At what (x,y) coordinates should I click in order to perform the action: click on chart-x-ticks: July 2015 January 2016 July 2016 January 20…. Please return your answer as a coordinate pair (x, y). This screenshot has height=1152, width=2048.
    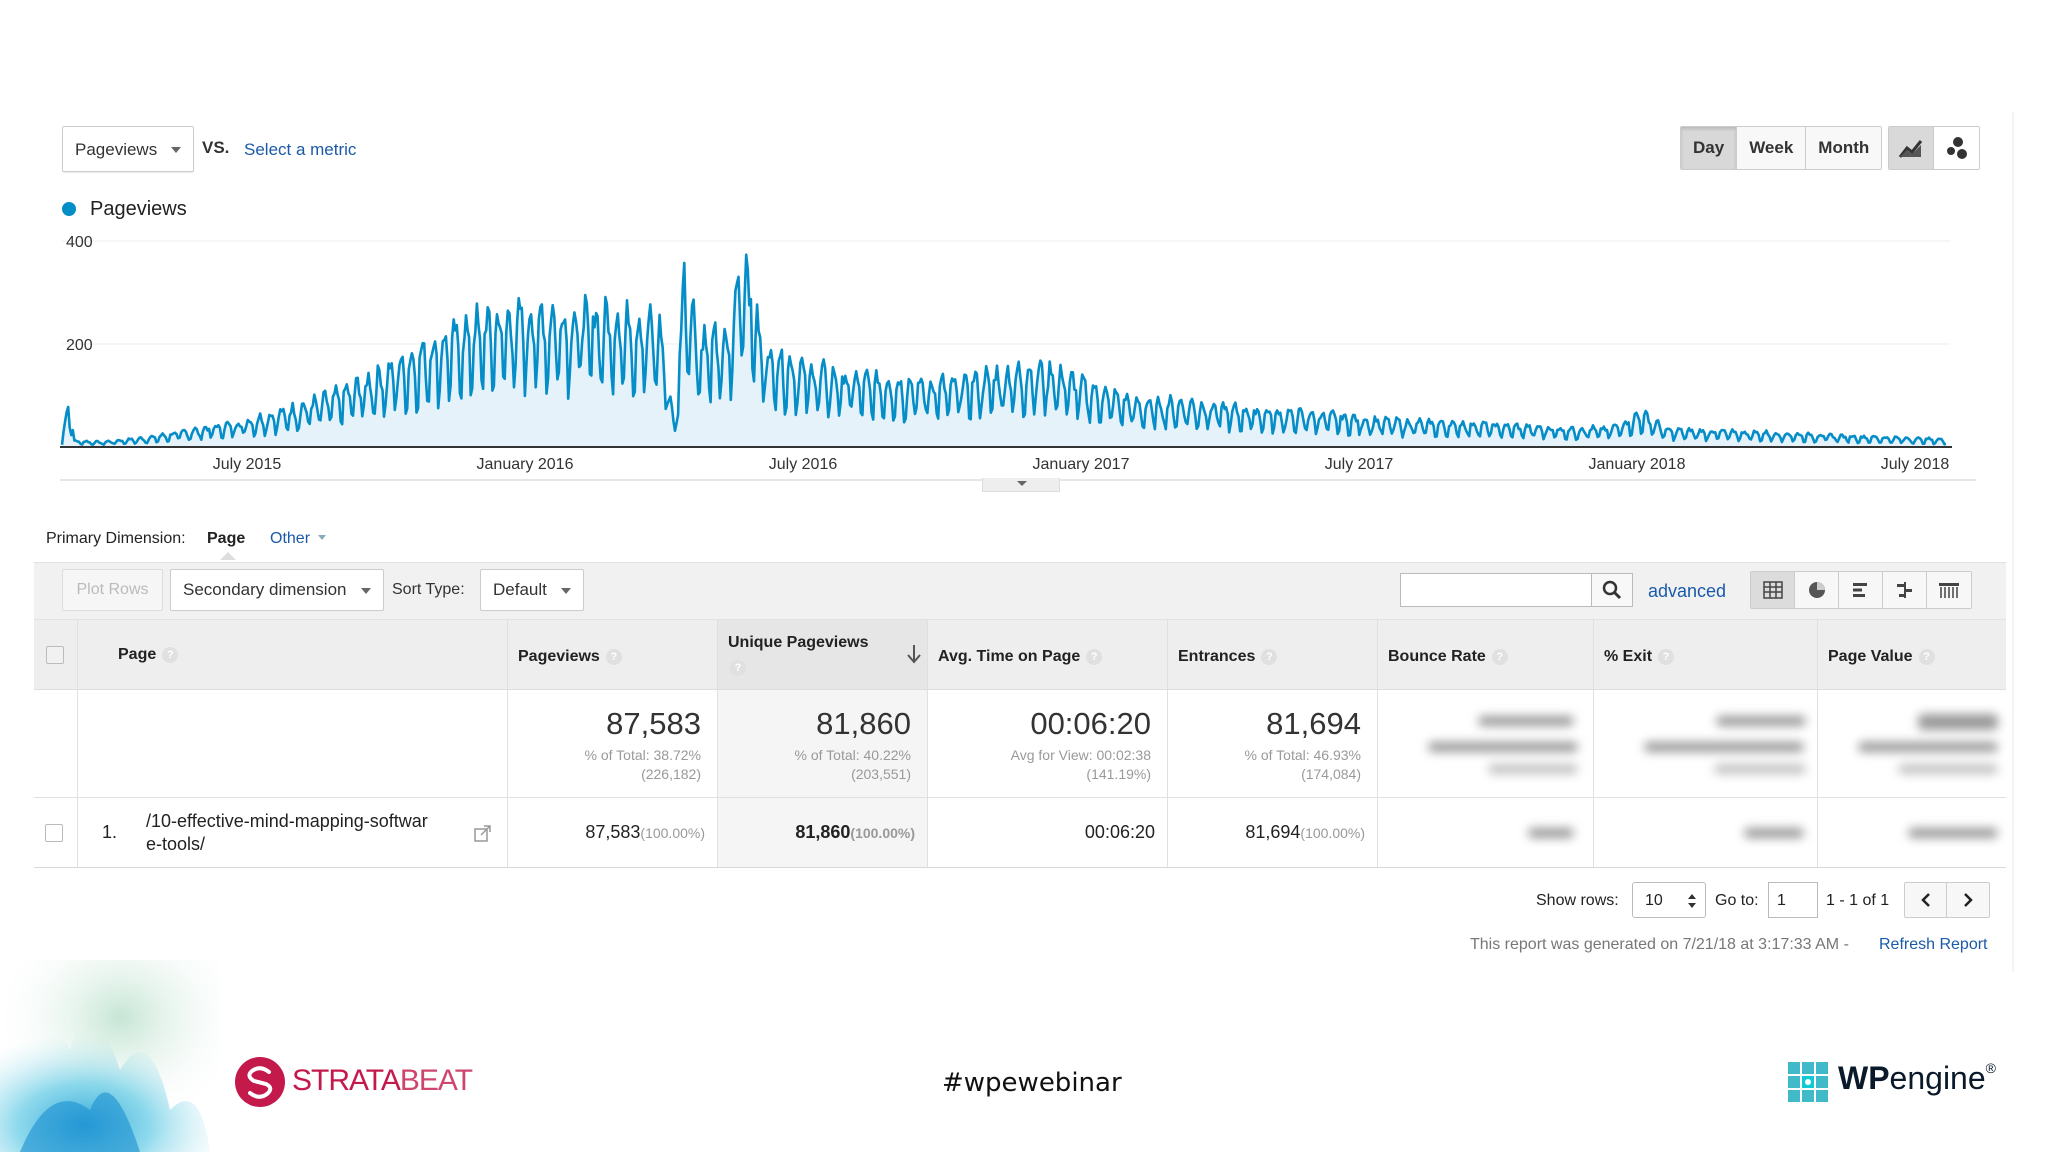
    Looking at the image, I should click on (1081, 464).